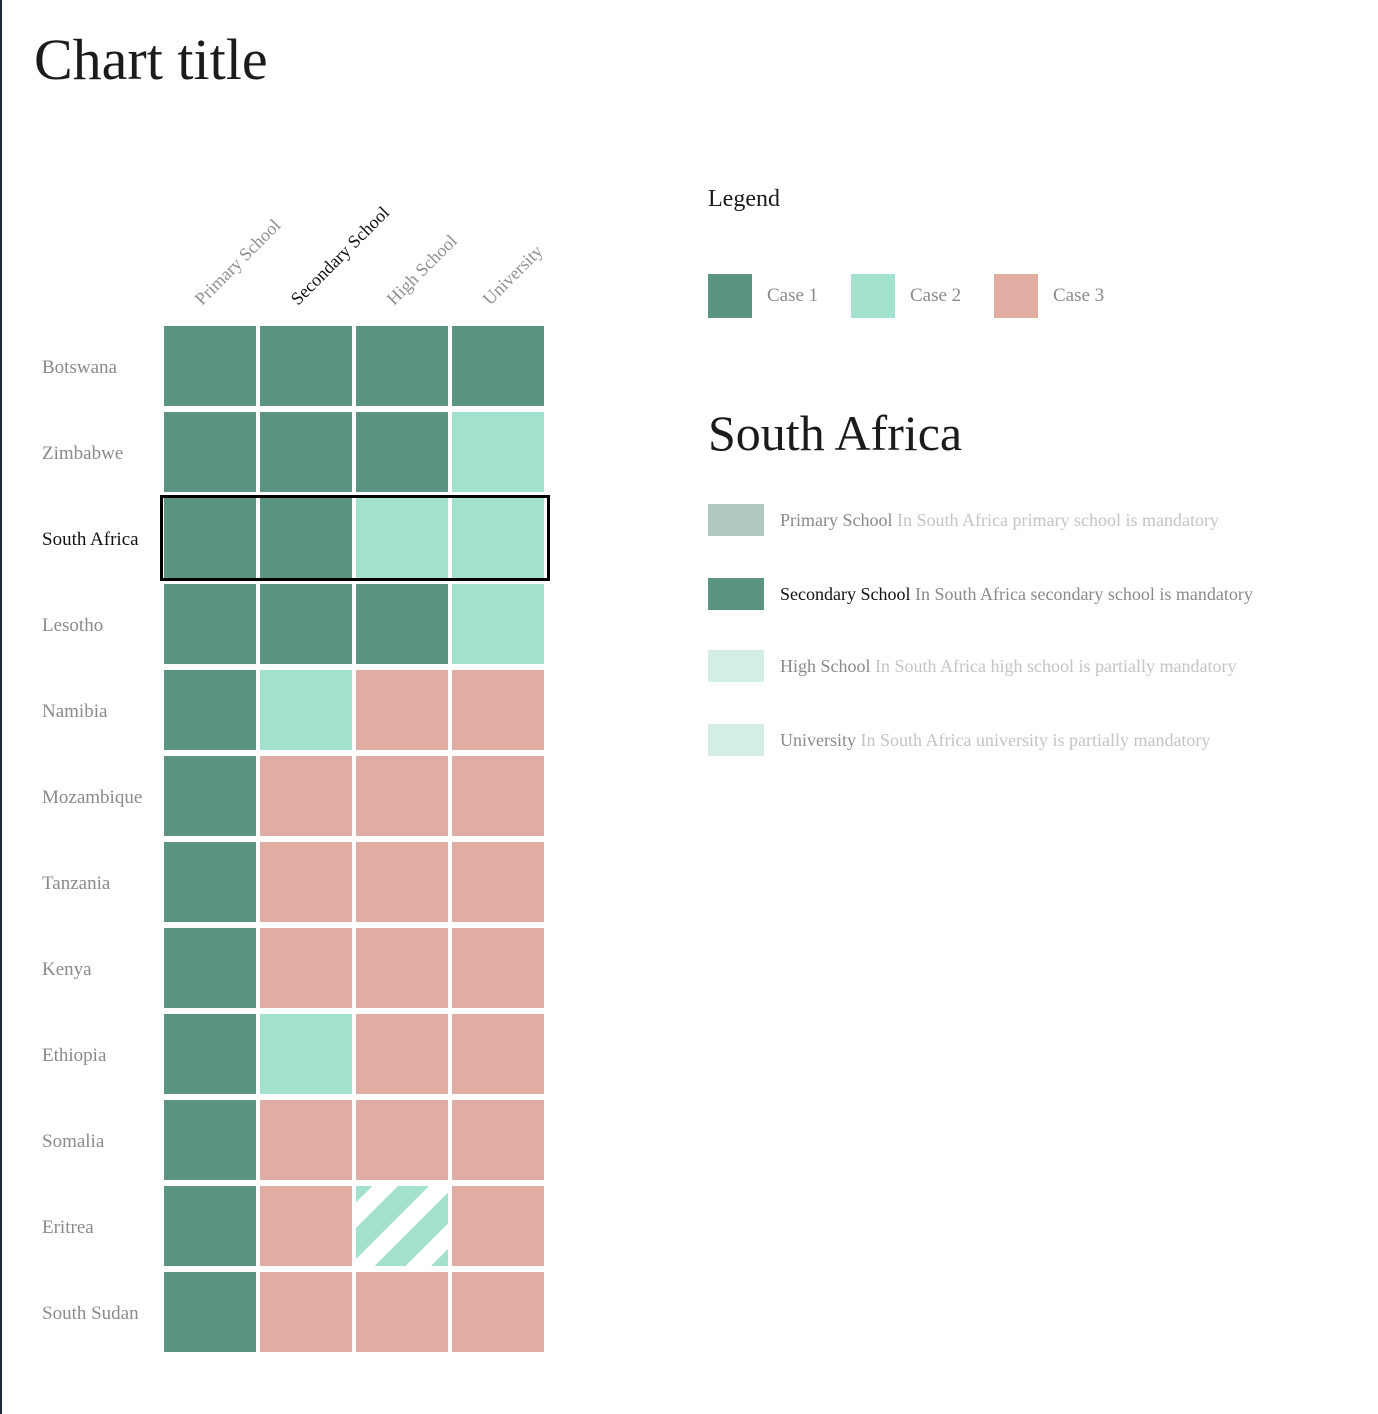 Image resolution: width=1378 pixels, height=1414 pixels. What do you see at coordinates (210, 624) in the screenshot?
I see `heatmap-cell-lesotho-primary-school` at bounding box center [210, 624].